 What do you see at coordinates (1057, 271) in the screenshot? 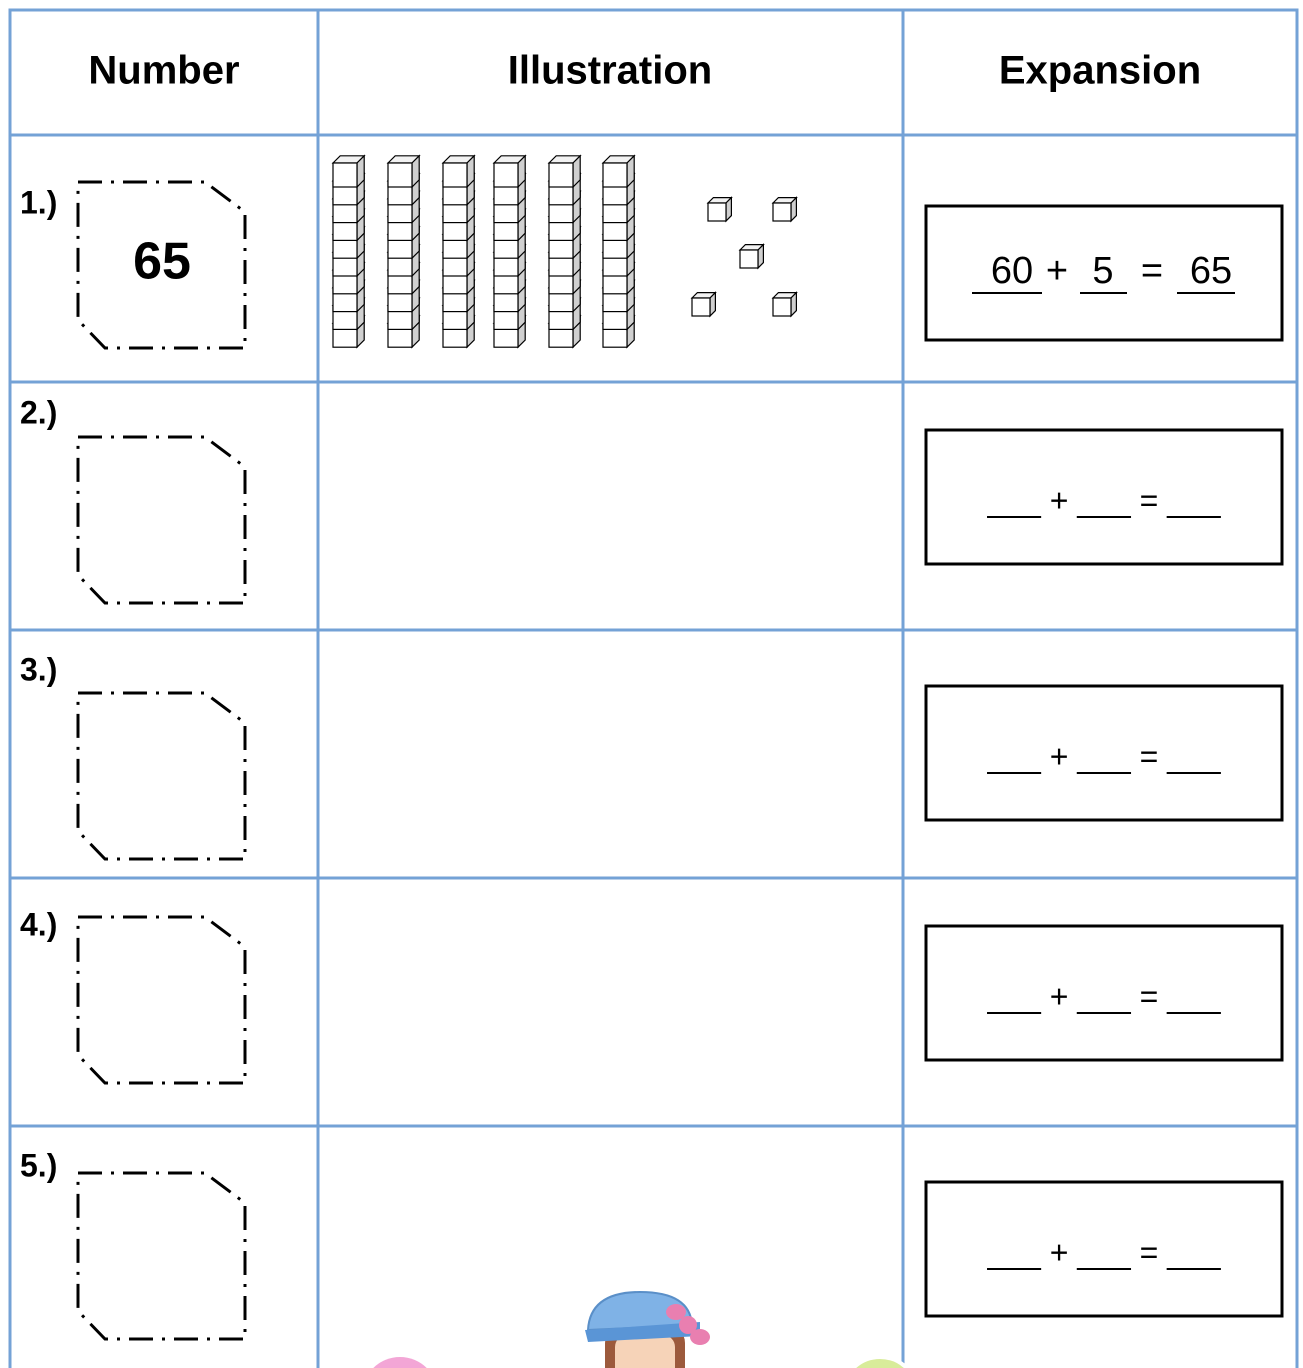
I see `expansion-plus: +` at bounding box center [1057, 271].